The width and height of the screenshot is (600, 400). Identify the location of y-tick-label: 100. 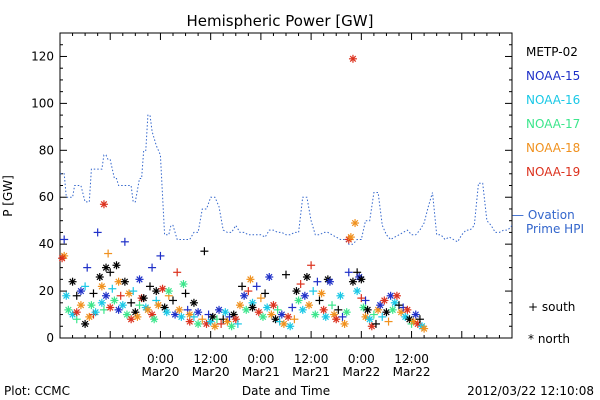
(42, 103).